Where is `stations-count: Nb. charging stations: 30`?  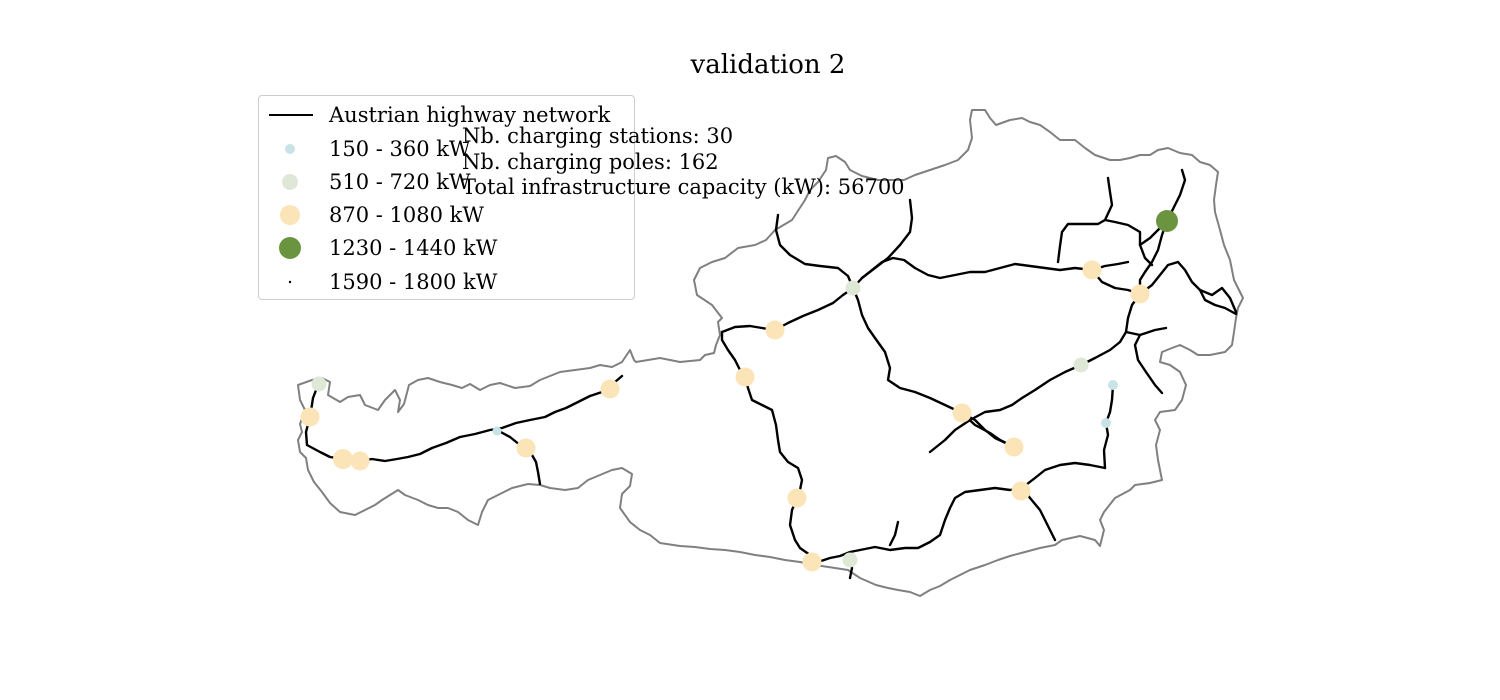
stations-count: Nb. charging stations: 30 is located at coordinates (598, 136).